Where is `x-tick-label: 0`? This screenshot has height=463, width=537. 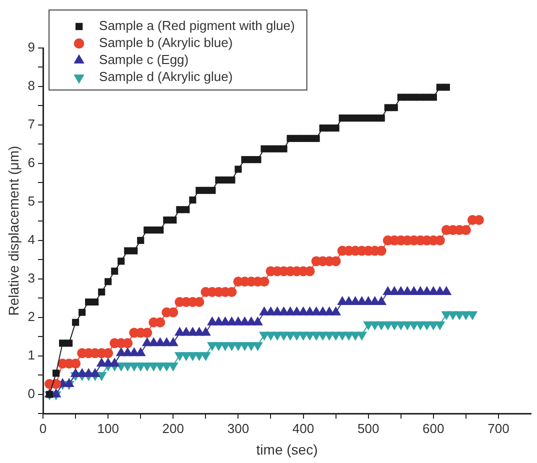 x-tick-label: 0 is located at coordinates (43, 428).